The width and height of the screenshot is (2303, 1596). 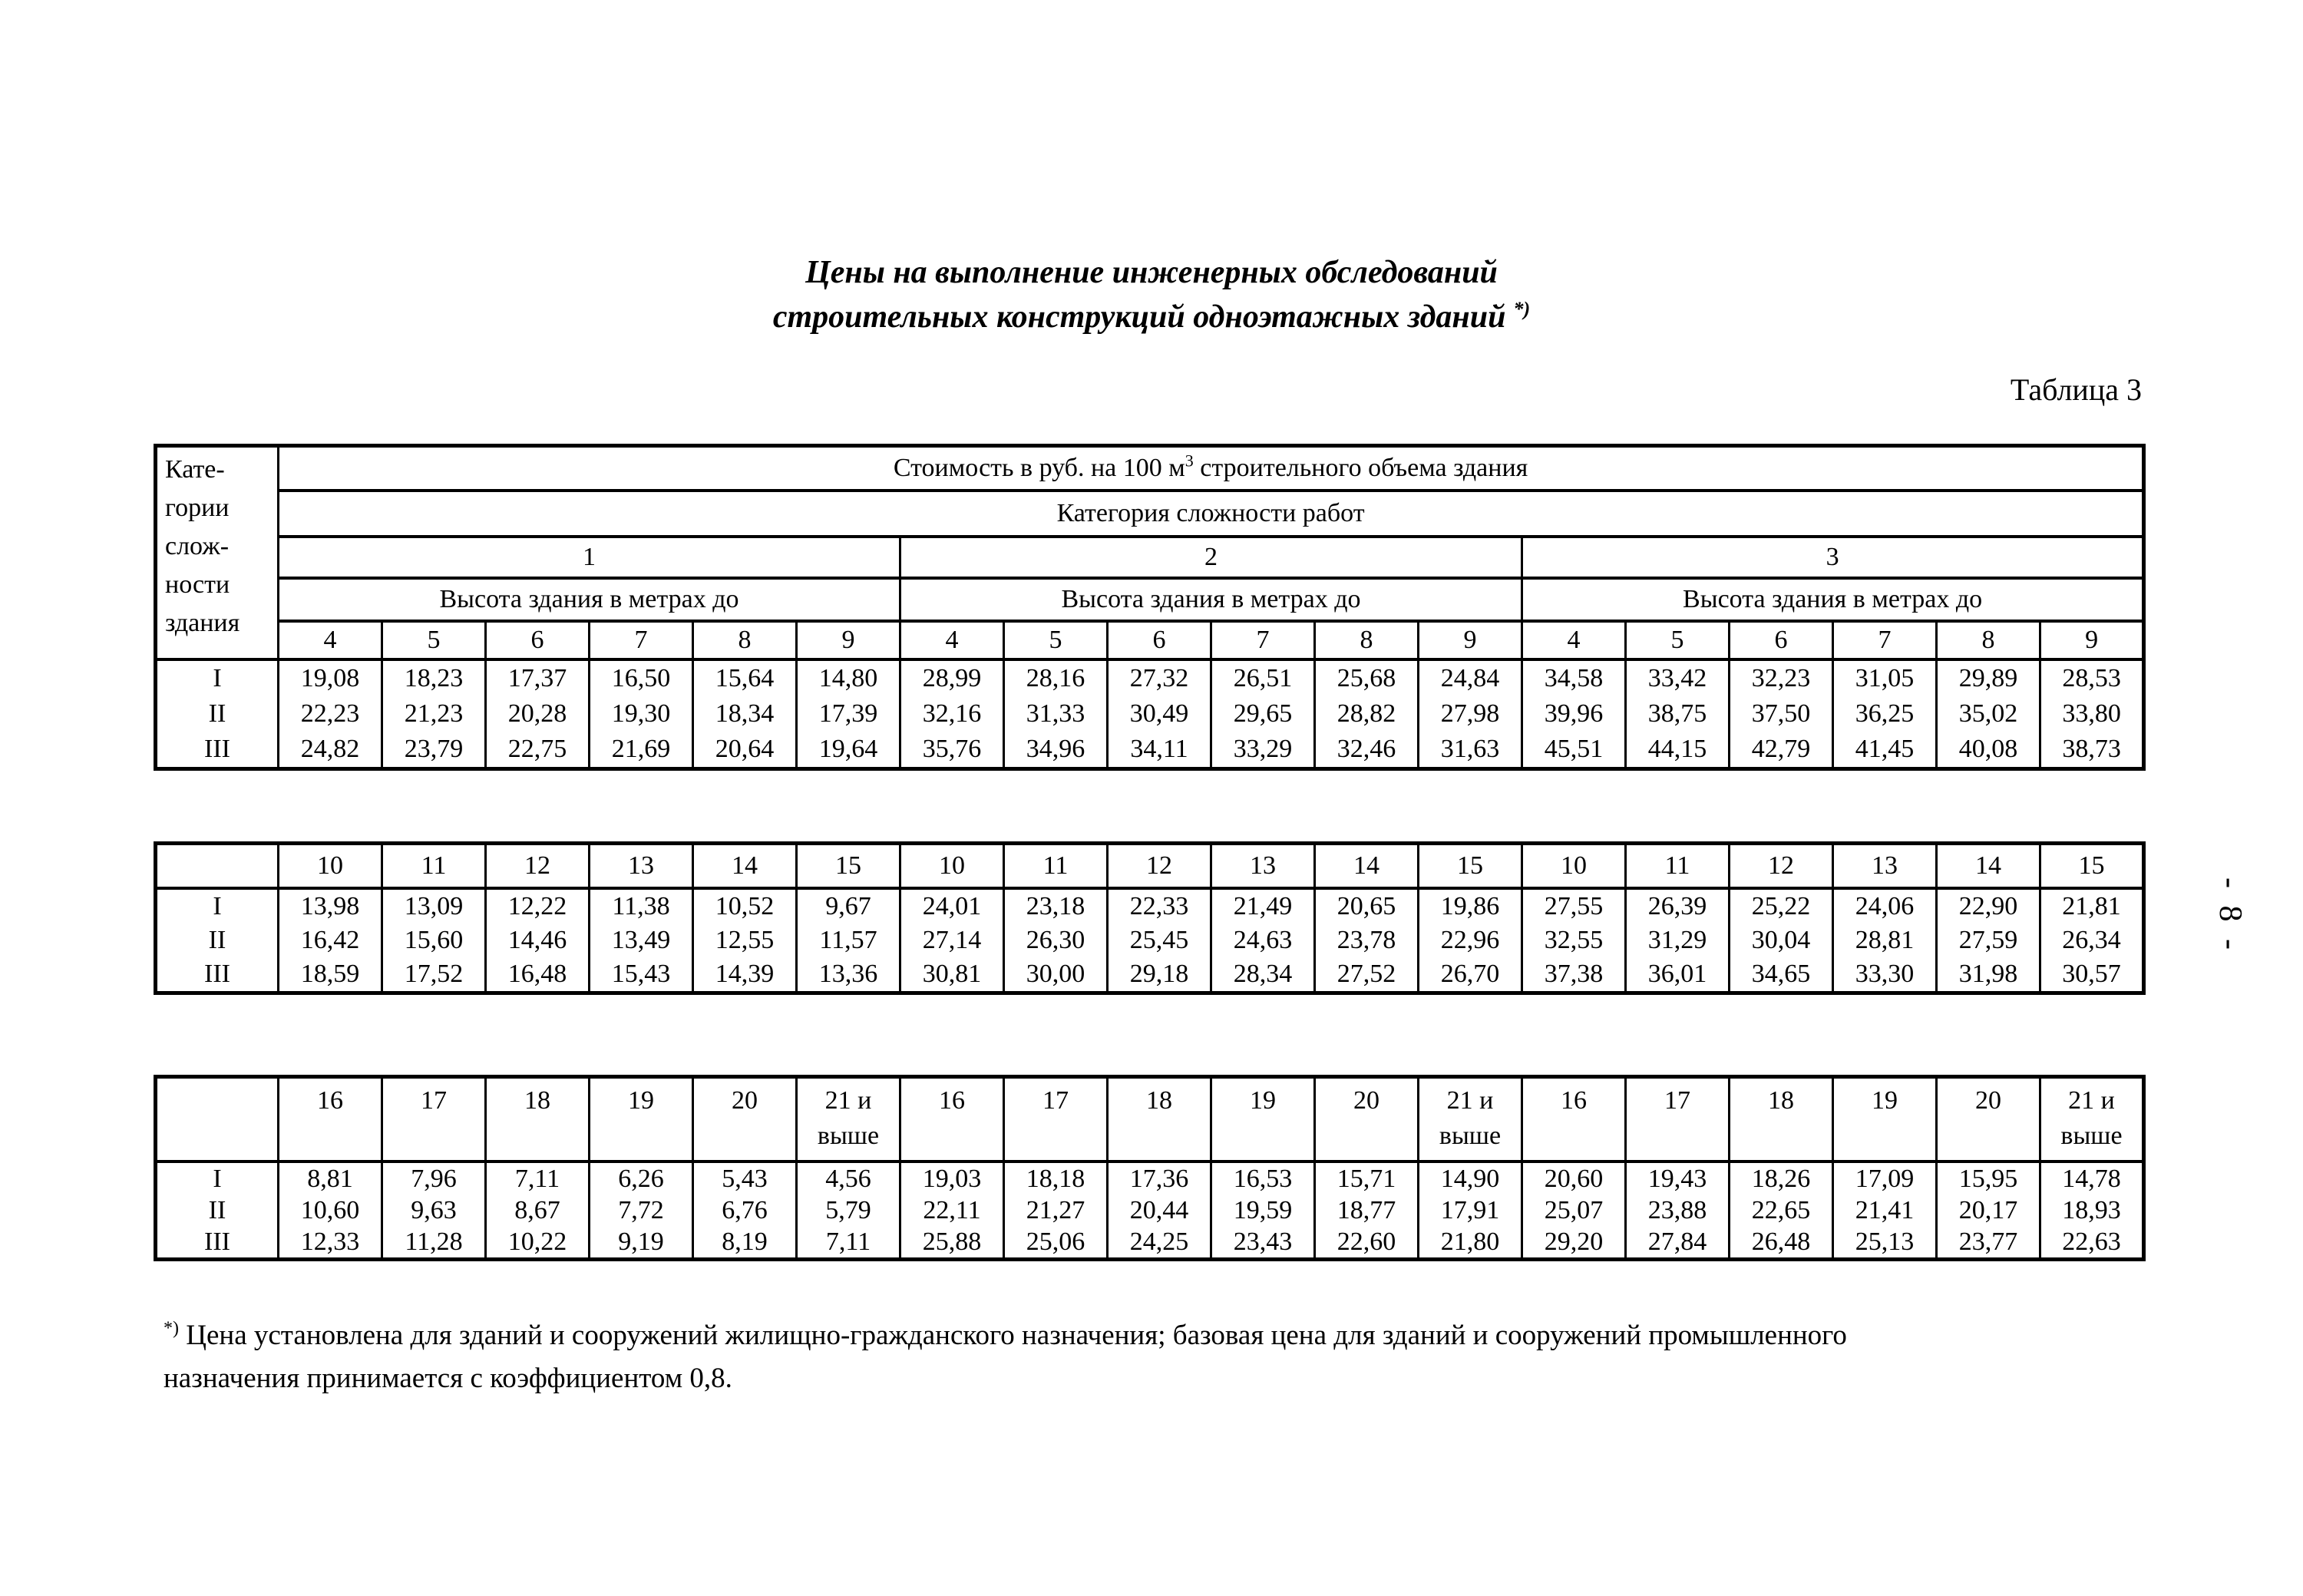 What do you see at coordinates (1056, 906) in the screenshot?
I see `data-cell: 23,18` at bounding box center [1056, 906].